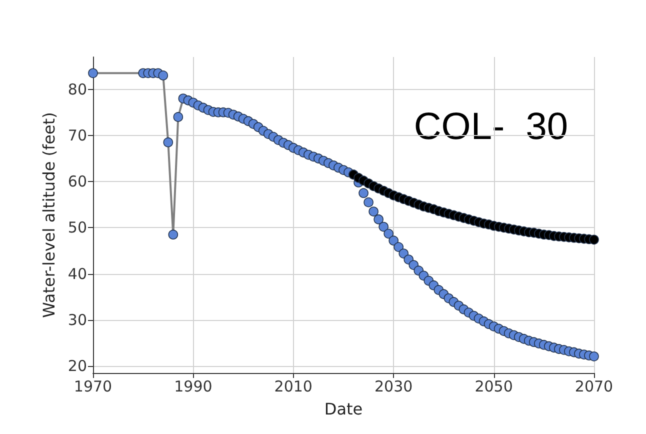 The image size is (646, 434). I want to click on point, so click(594, 239).